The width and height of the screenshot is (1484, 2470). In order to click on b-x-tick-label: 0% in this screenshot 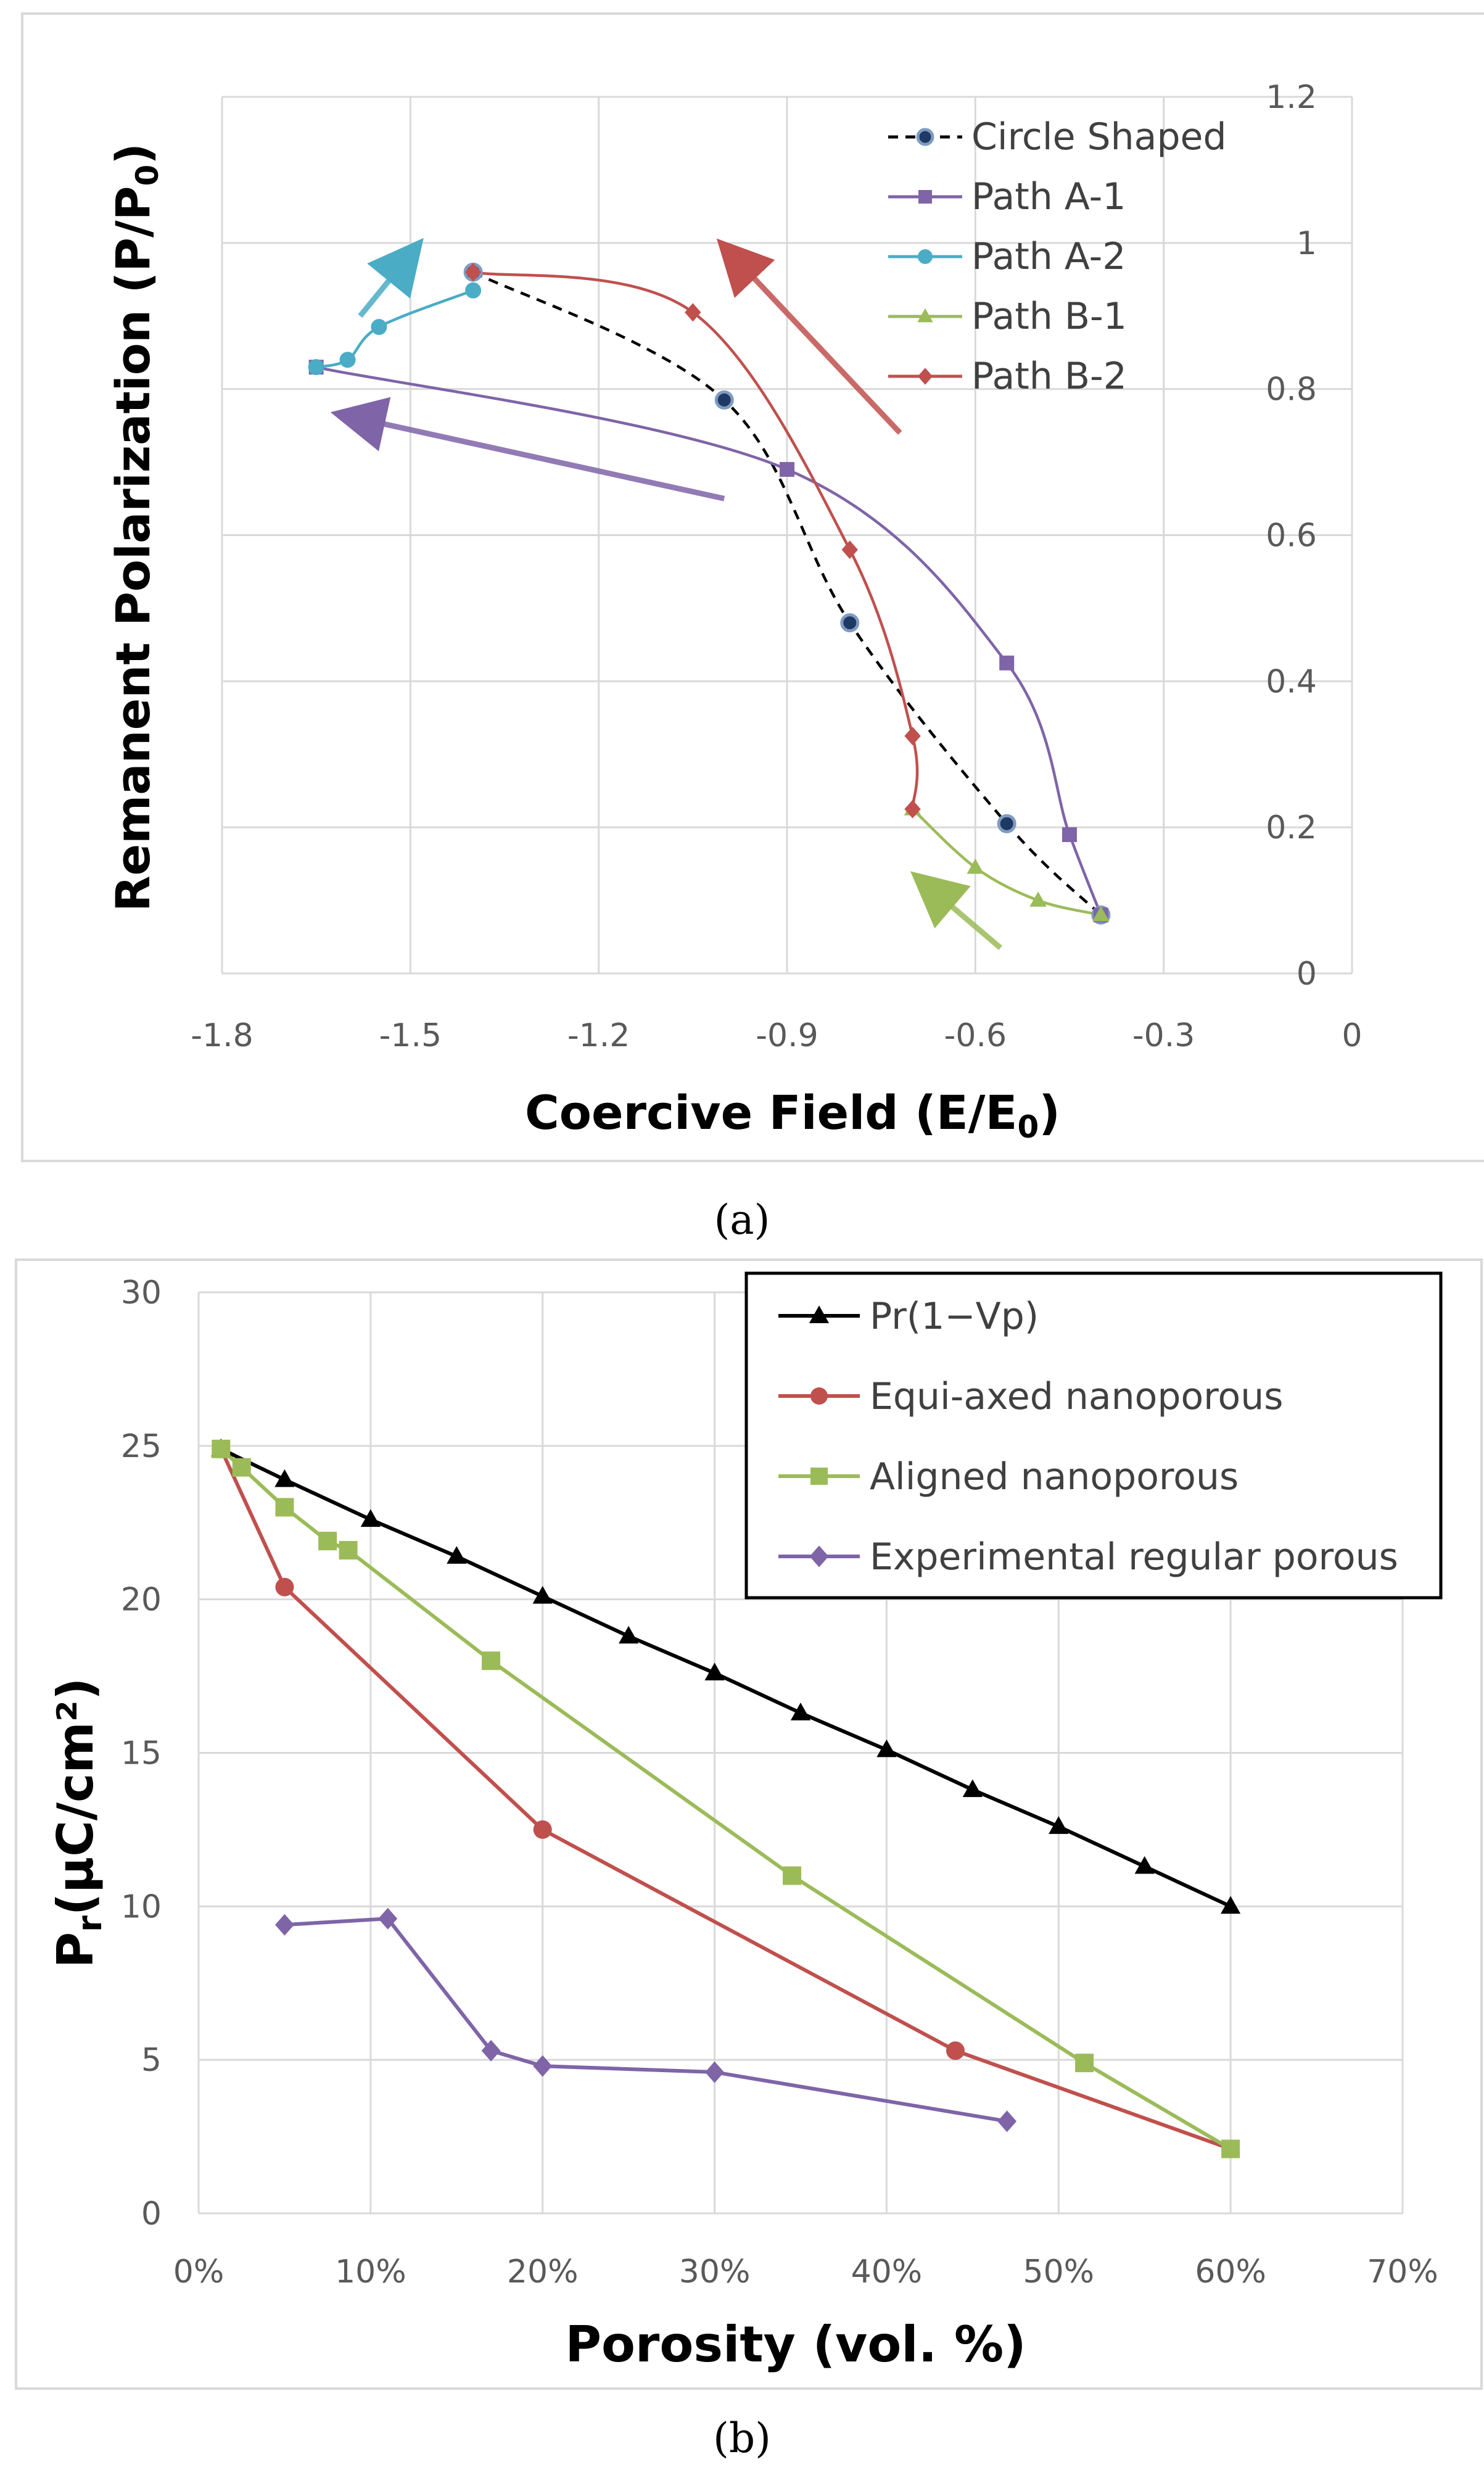, I will do `click(199, 2271)`.